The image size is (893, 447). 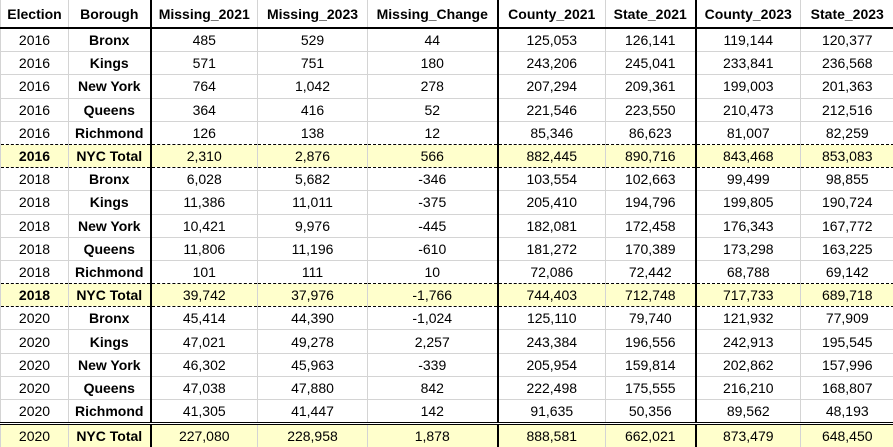 I want to click on table-cell: 138, so click(x=312, y=133).